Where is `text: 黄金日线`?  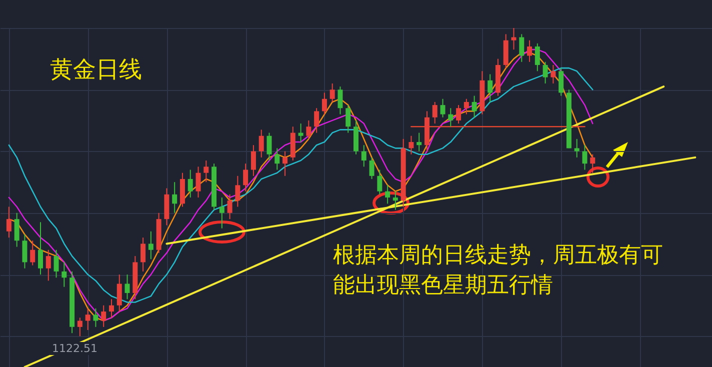
text: 黄金日线 is located at coordinates (96, 70).